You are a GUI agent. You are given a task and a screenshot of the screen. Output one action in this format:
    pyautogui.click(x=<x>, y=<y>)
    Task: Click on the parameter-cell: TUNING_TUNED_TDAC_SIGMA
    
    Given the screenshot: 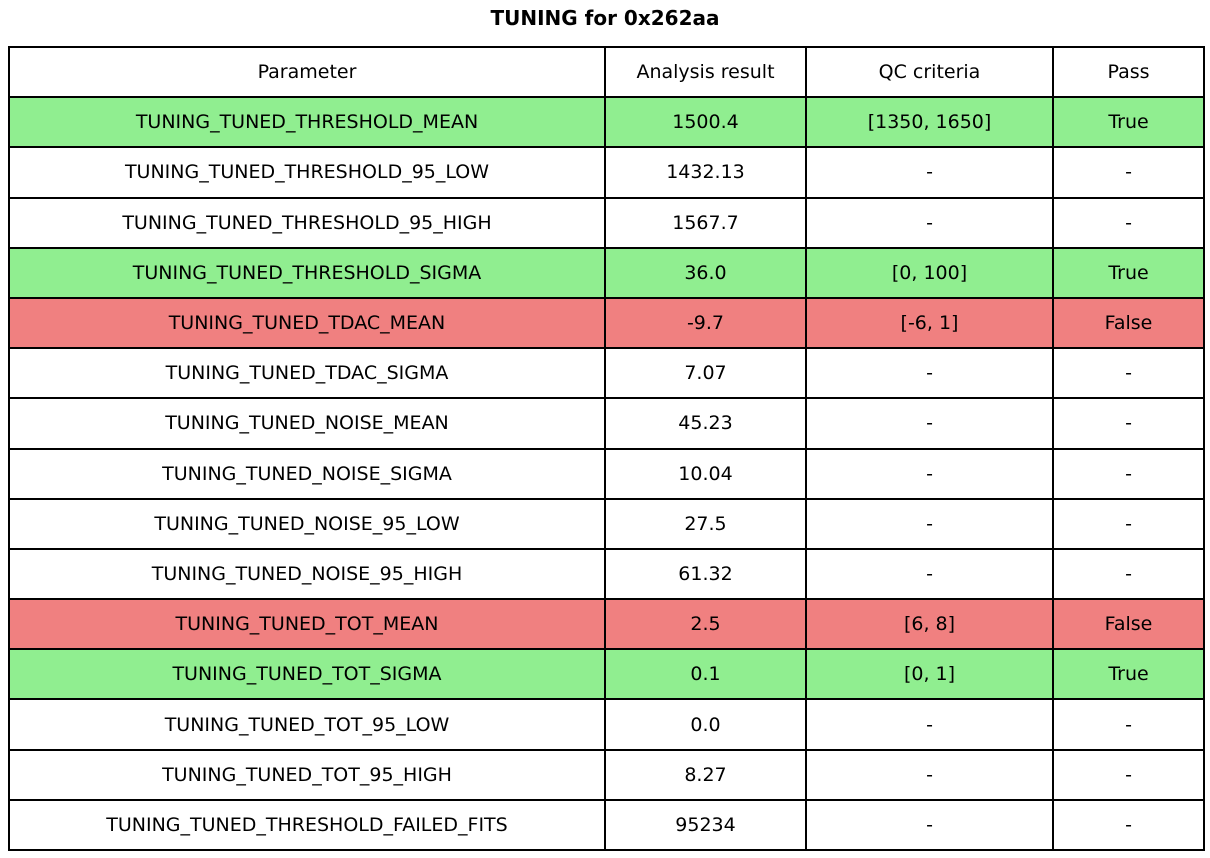 What is the action you would take?
    pyautogui.click(x=307, y=373)
    